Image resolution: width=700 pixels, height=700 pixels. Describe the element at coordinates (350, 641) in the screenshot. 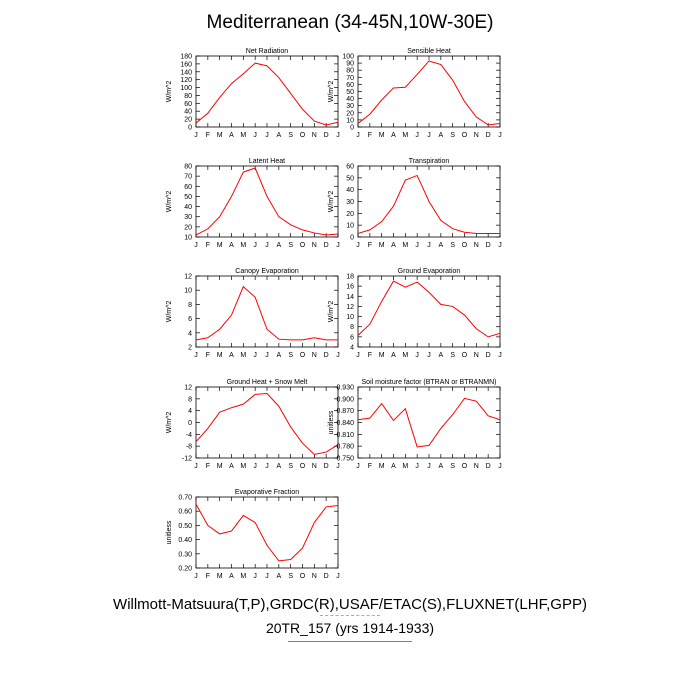

I see `footer-underline` at that location.